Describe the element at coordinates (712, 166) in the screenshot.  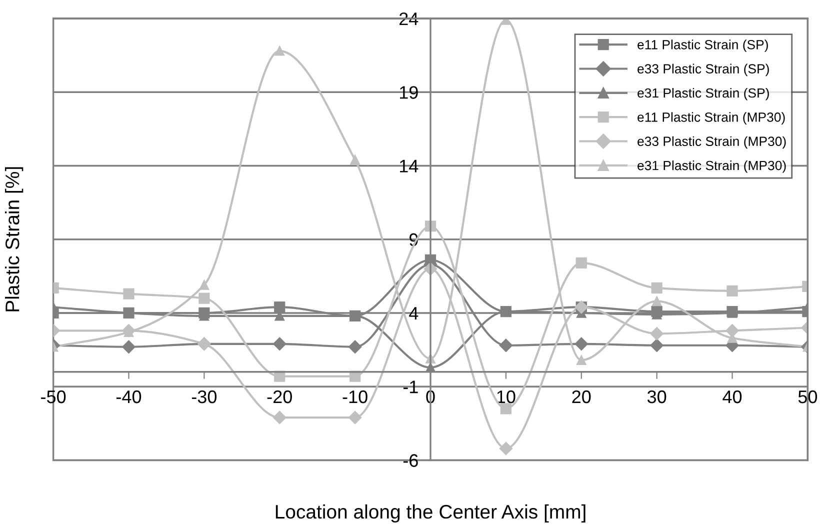
I see `legend-label: e31 Plastic Strain (MP30)` at that location.